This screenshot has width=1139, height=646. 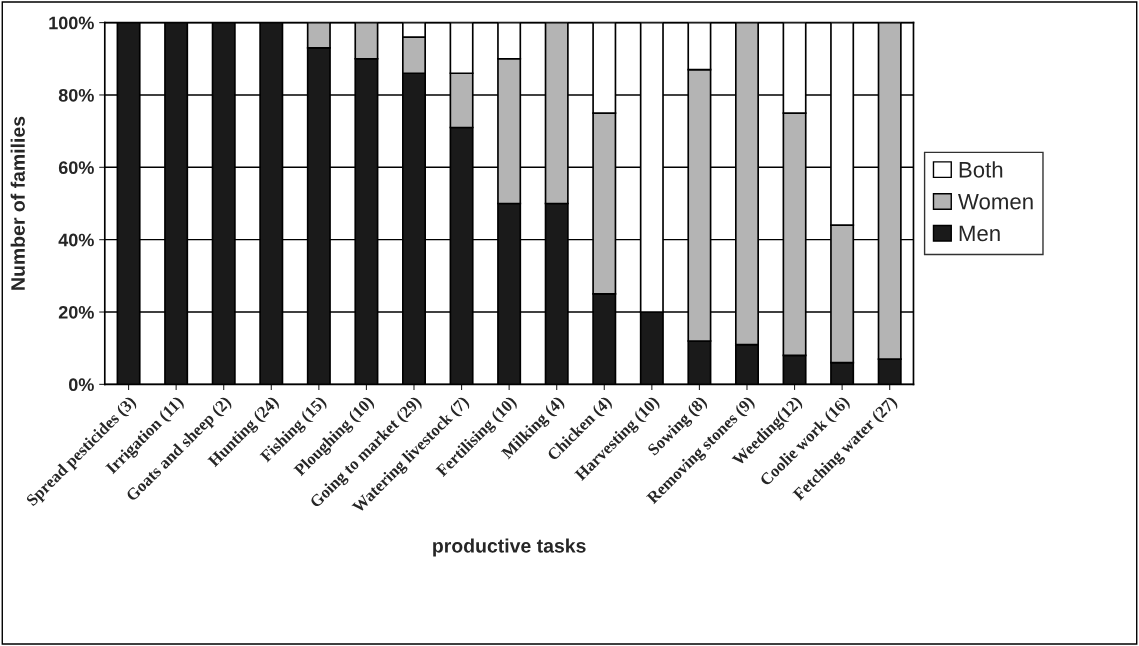 What do you see at coordinates (509, 547) in the screenshot?
I see `x-axis-title: productive tasks` at bounding box center [509, 547].